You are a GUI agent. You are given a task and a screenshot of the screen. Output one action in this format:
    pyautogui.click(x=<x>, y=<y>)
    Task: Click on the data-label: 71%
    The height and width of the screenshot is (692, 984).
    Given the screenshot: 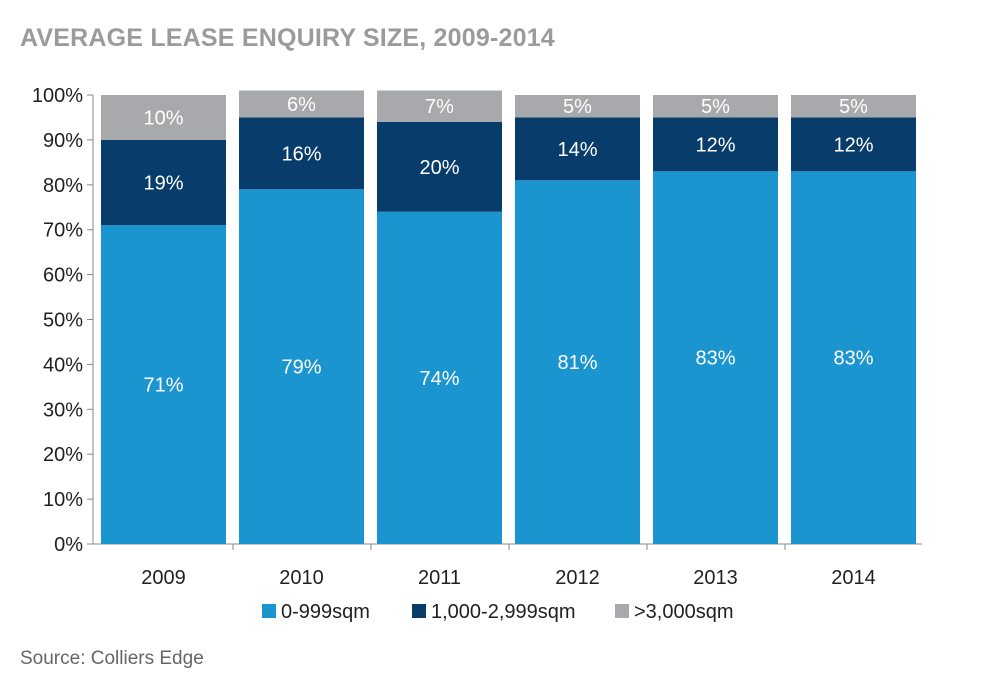 What is the action you would take?
    pyautogui.click(x=163, y=386)
    